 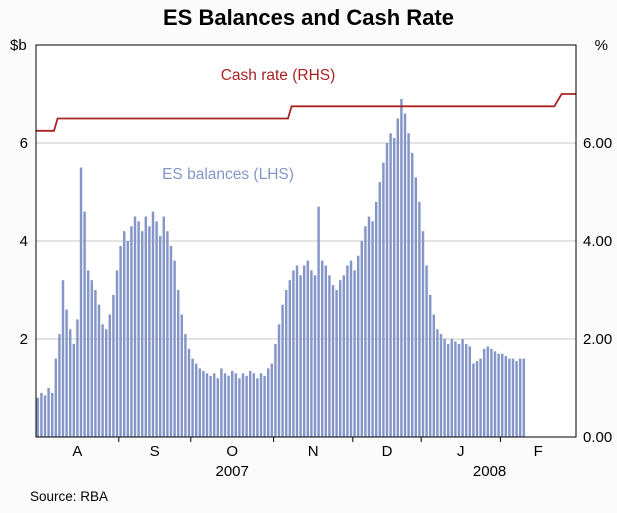 I want to click on svg-text: A, so click(x=77, y=451).